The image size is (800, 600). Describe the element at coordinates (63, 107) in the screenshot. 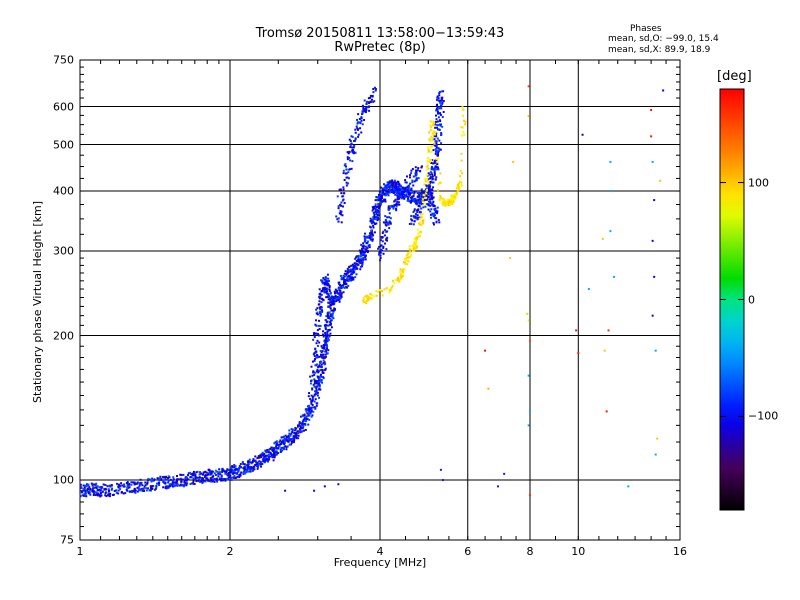

I see `y-tick-label: 600` at that location.